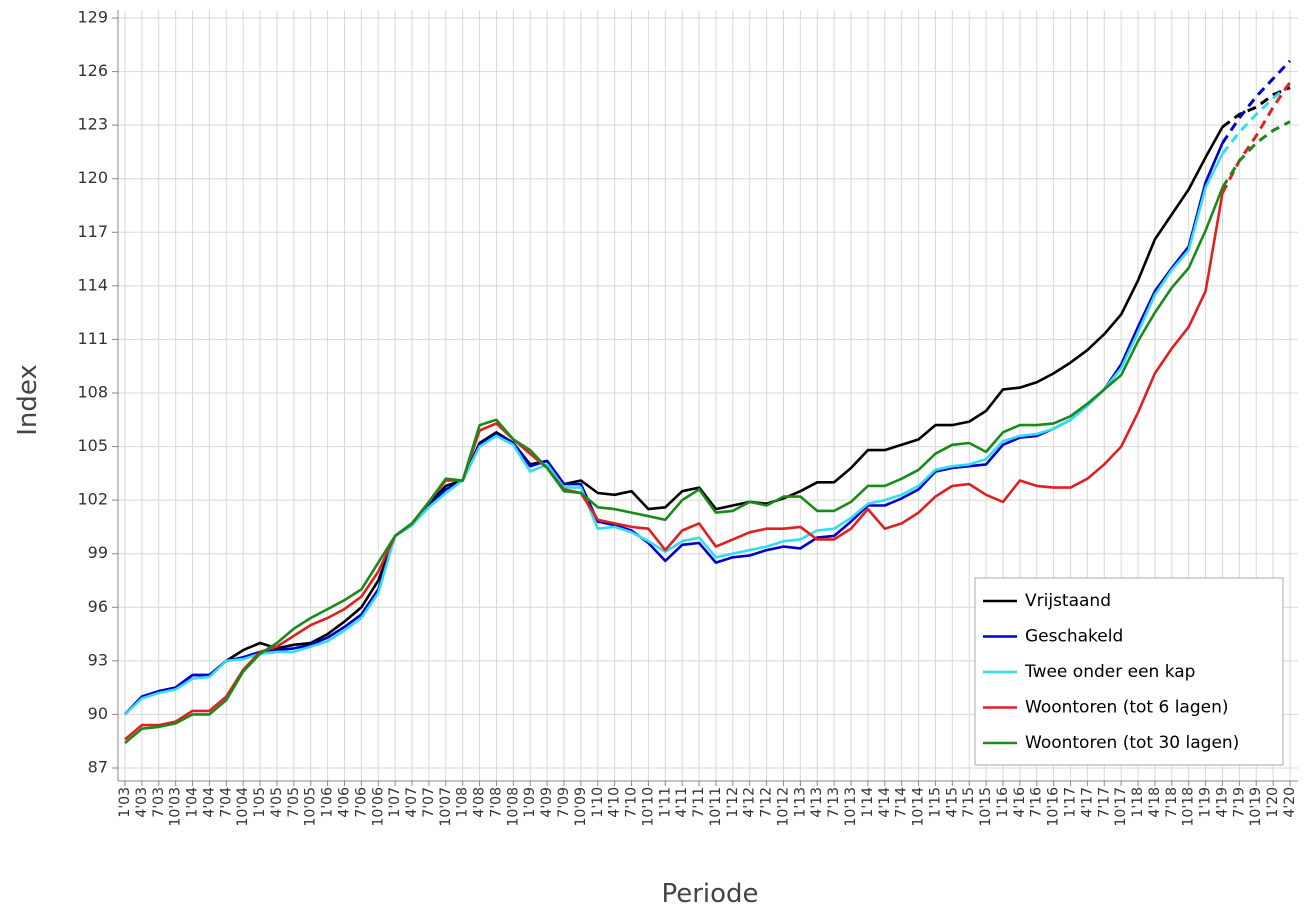 The width and height of the screenshot is (1305, 906). Describe the element at coordinates (1138, 802) in the screenshot. I see `x-tick-label: 1'18` at that location.